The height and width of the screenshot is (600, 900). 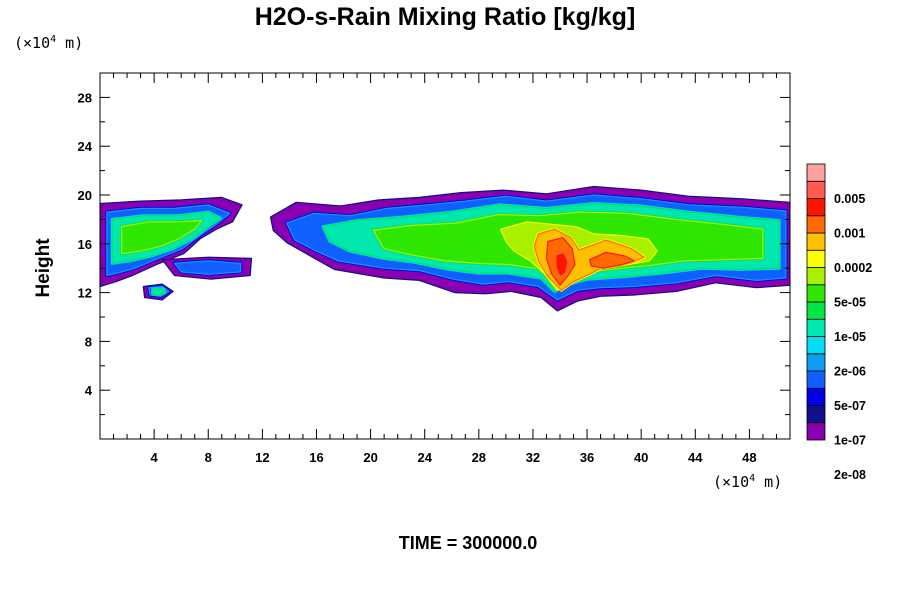 I want to click on x-tick-label: 24, so click(x=424, y=457).